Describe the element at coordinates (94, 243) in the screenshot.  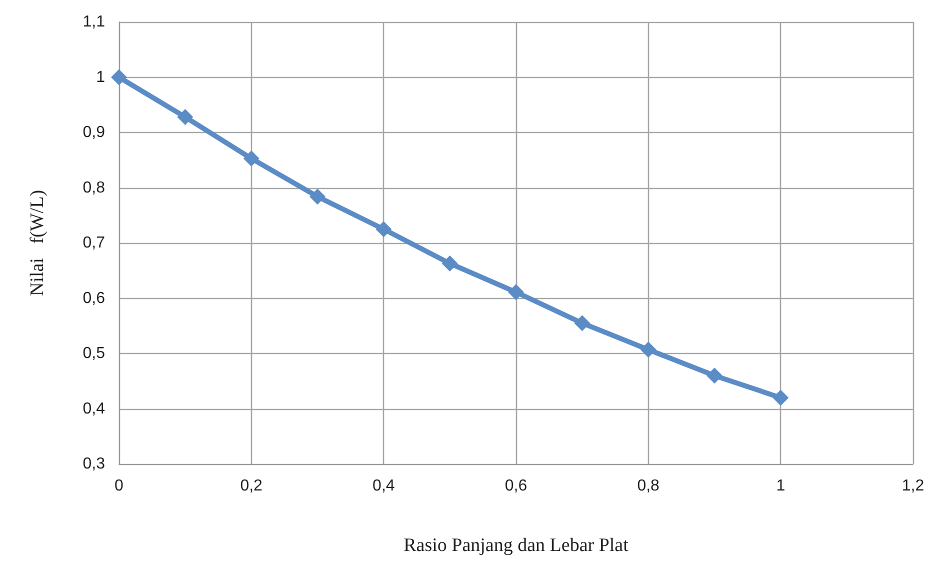
I see `y-tick-label: 0,7` at that location.